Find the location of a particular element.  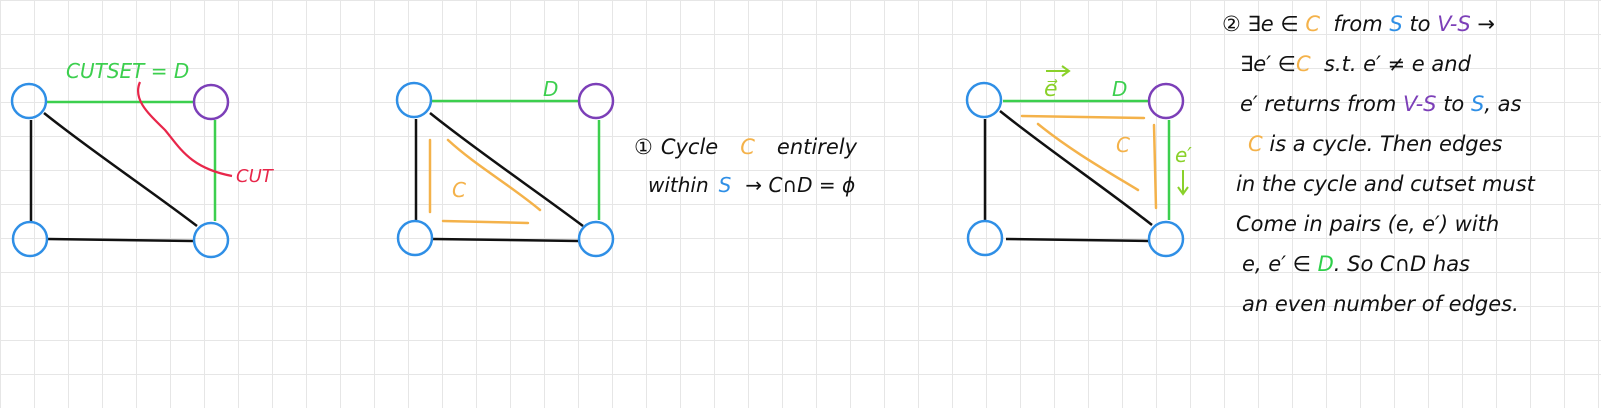

e-prime-label: e′ is located at coordinates (1183, 155).